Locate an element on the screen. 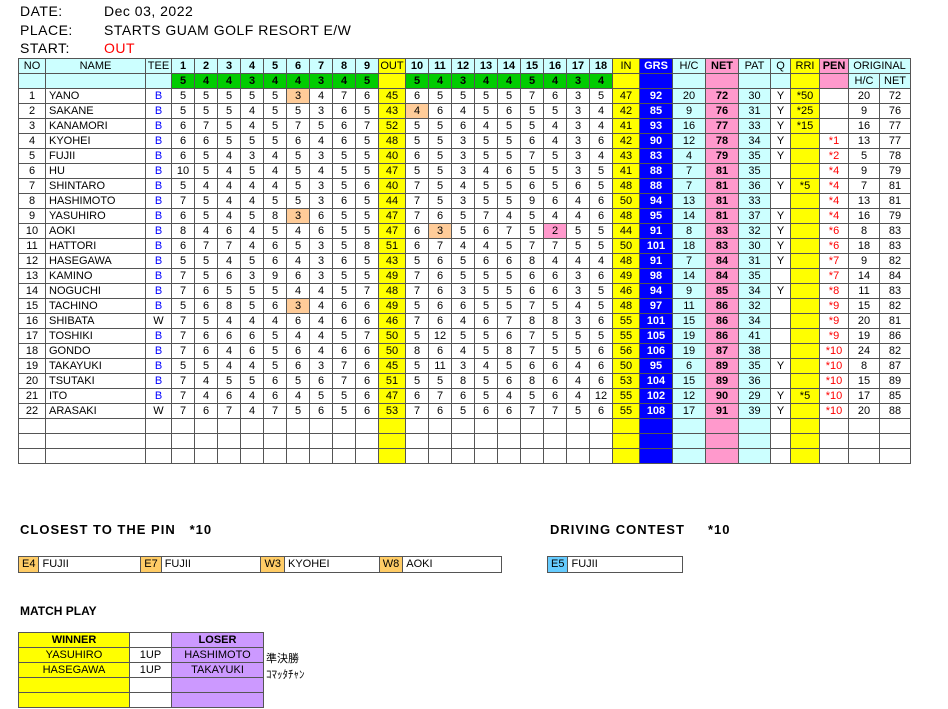  player-out: 40 is located at coordinates (392, 186).